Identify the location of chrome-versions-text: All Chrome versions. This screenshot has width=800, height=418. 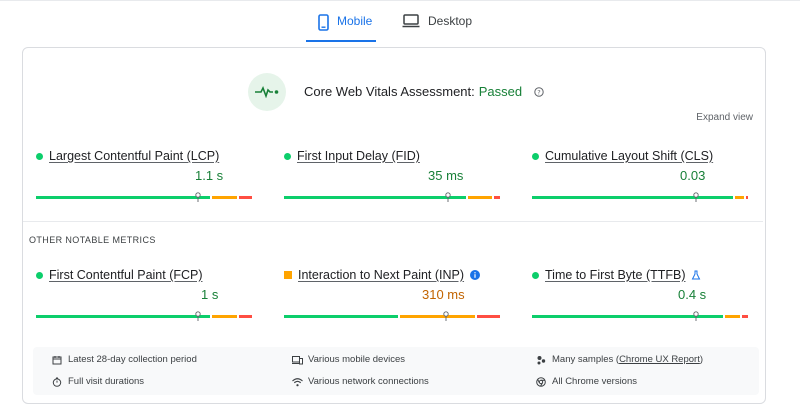
(594, 381).